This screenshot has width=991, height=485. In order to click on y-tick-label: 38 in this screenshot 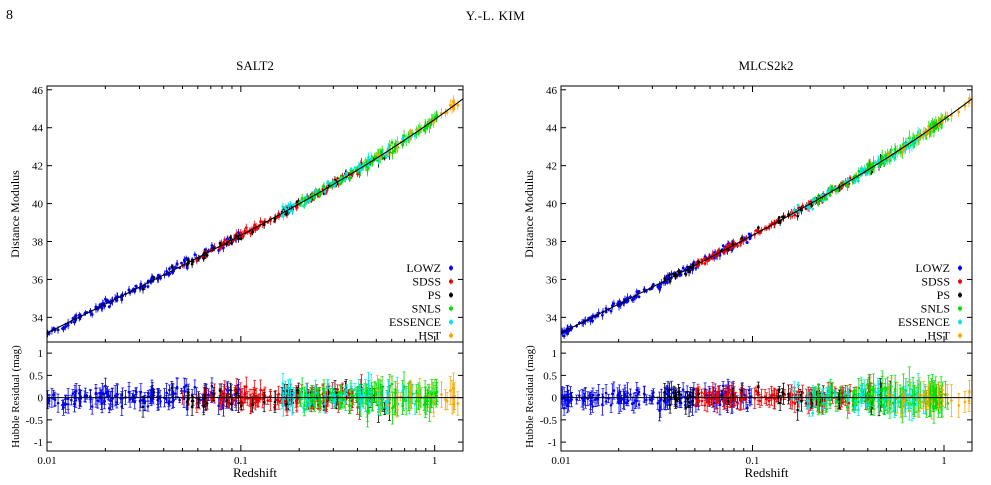, I will do `click(38, 242)`.